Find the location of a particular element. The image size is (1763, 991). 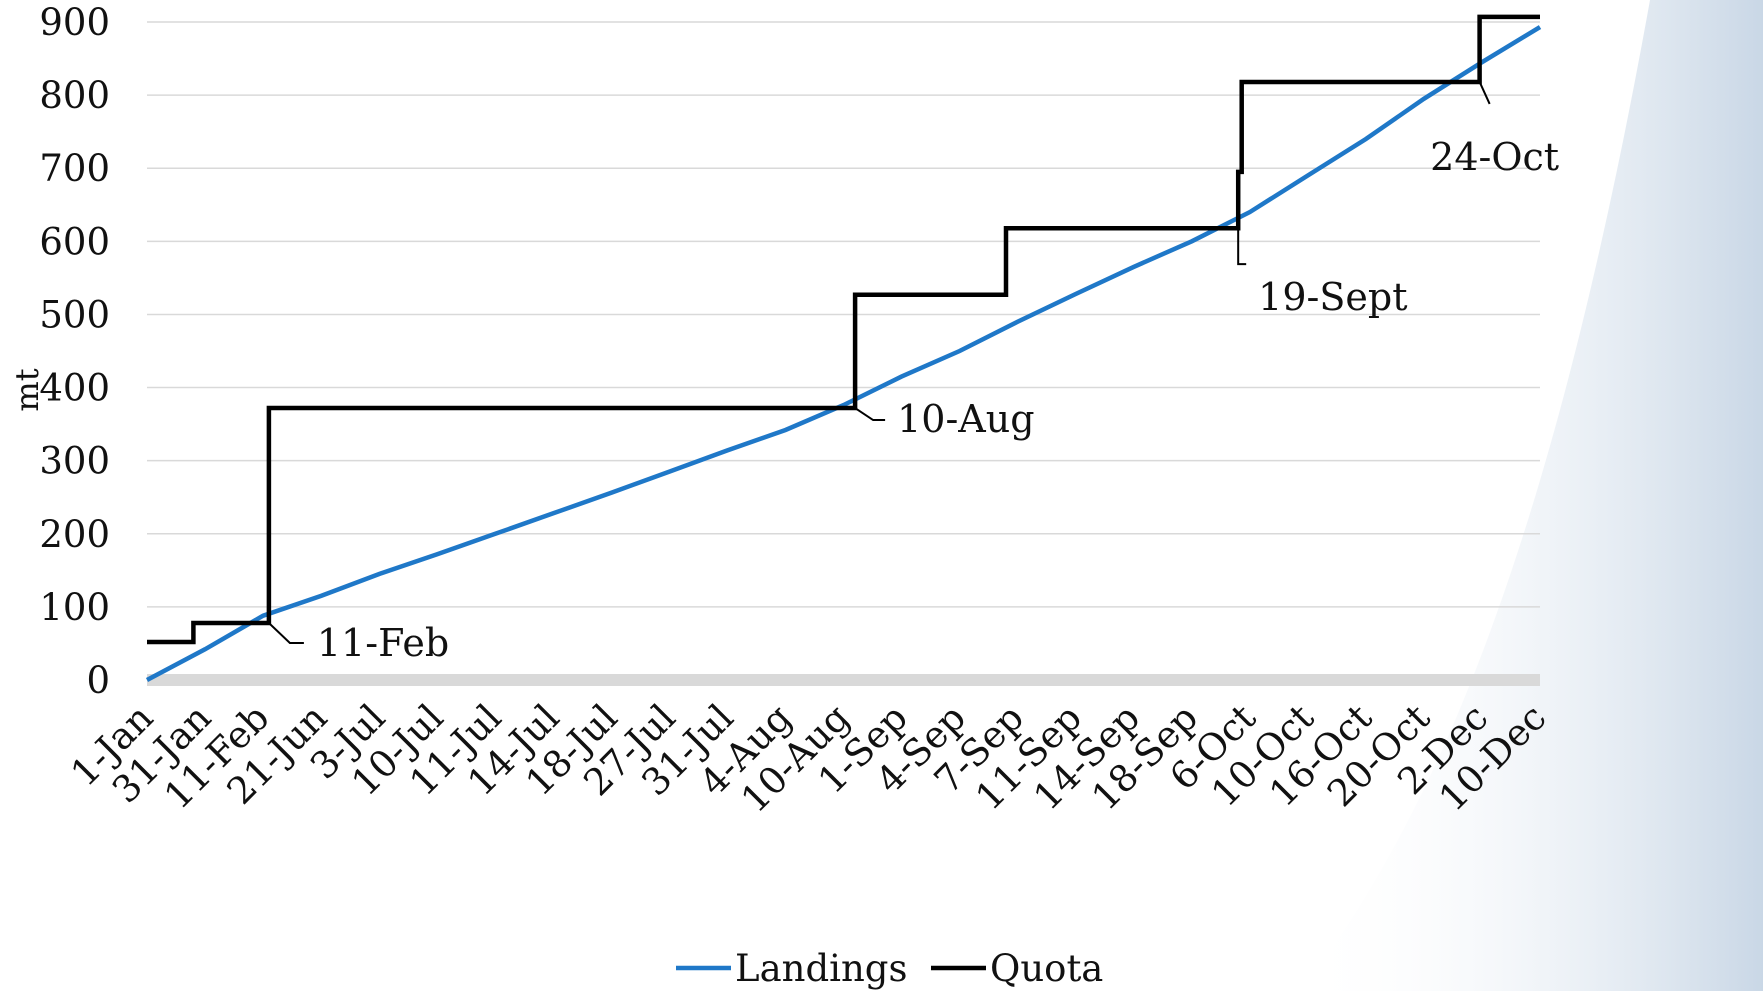

y-axis-title: mt is located at coordinates (27, 389).